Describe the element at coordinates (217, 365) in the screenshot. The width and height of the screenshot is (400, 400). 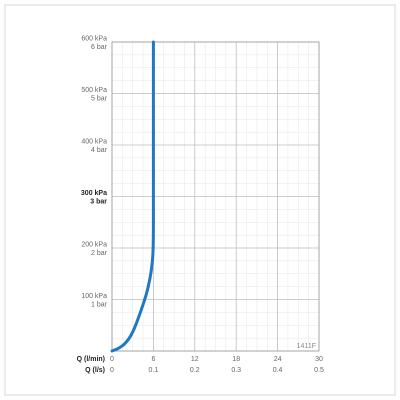
I see `x-axis-labels: 0 0 6 0.1 12 0.2 18 0.3 24 0.4 30 0.5` at that location.